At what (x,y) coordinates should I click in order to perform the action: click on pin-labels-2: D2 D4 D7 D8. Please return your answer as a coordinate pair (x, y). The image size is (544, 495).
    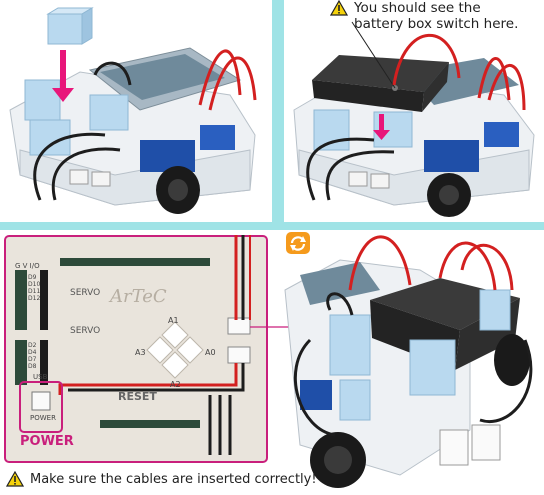
    Looking at the image, I should click on (32, 356).